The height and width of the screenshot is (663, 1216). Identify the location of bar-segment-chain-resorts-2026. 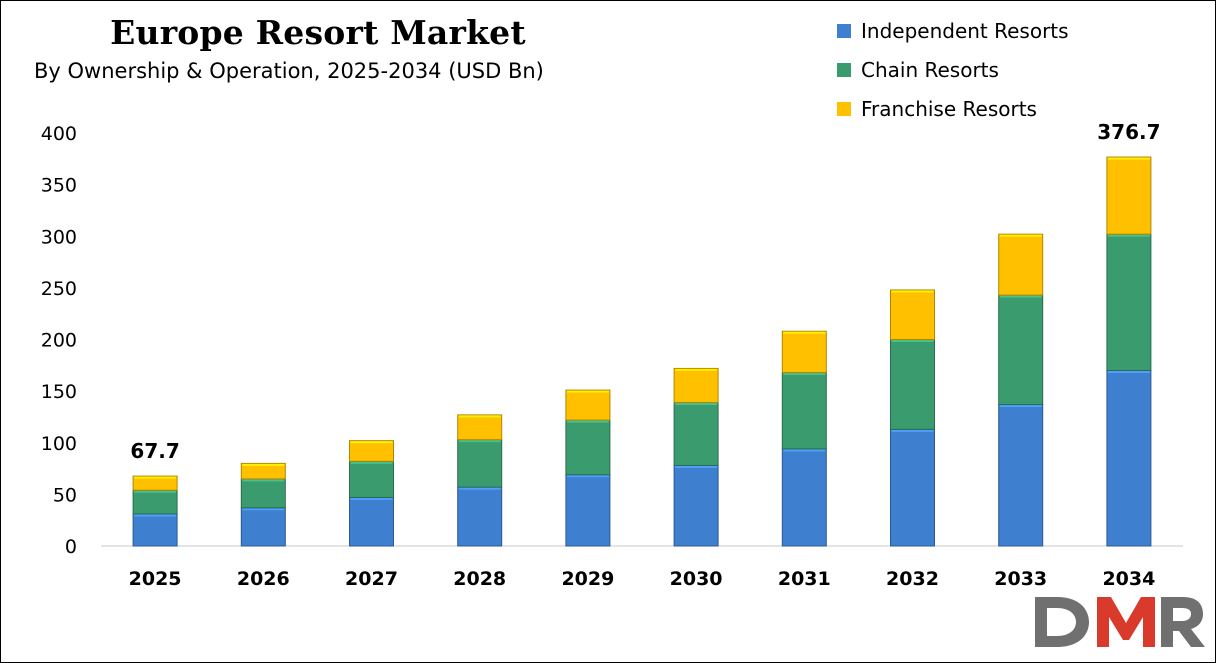
(263, 493).